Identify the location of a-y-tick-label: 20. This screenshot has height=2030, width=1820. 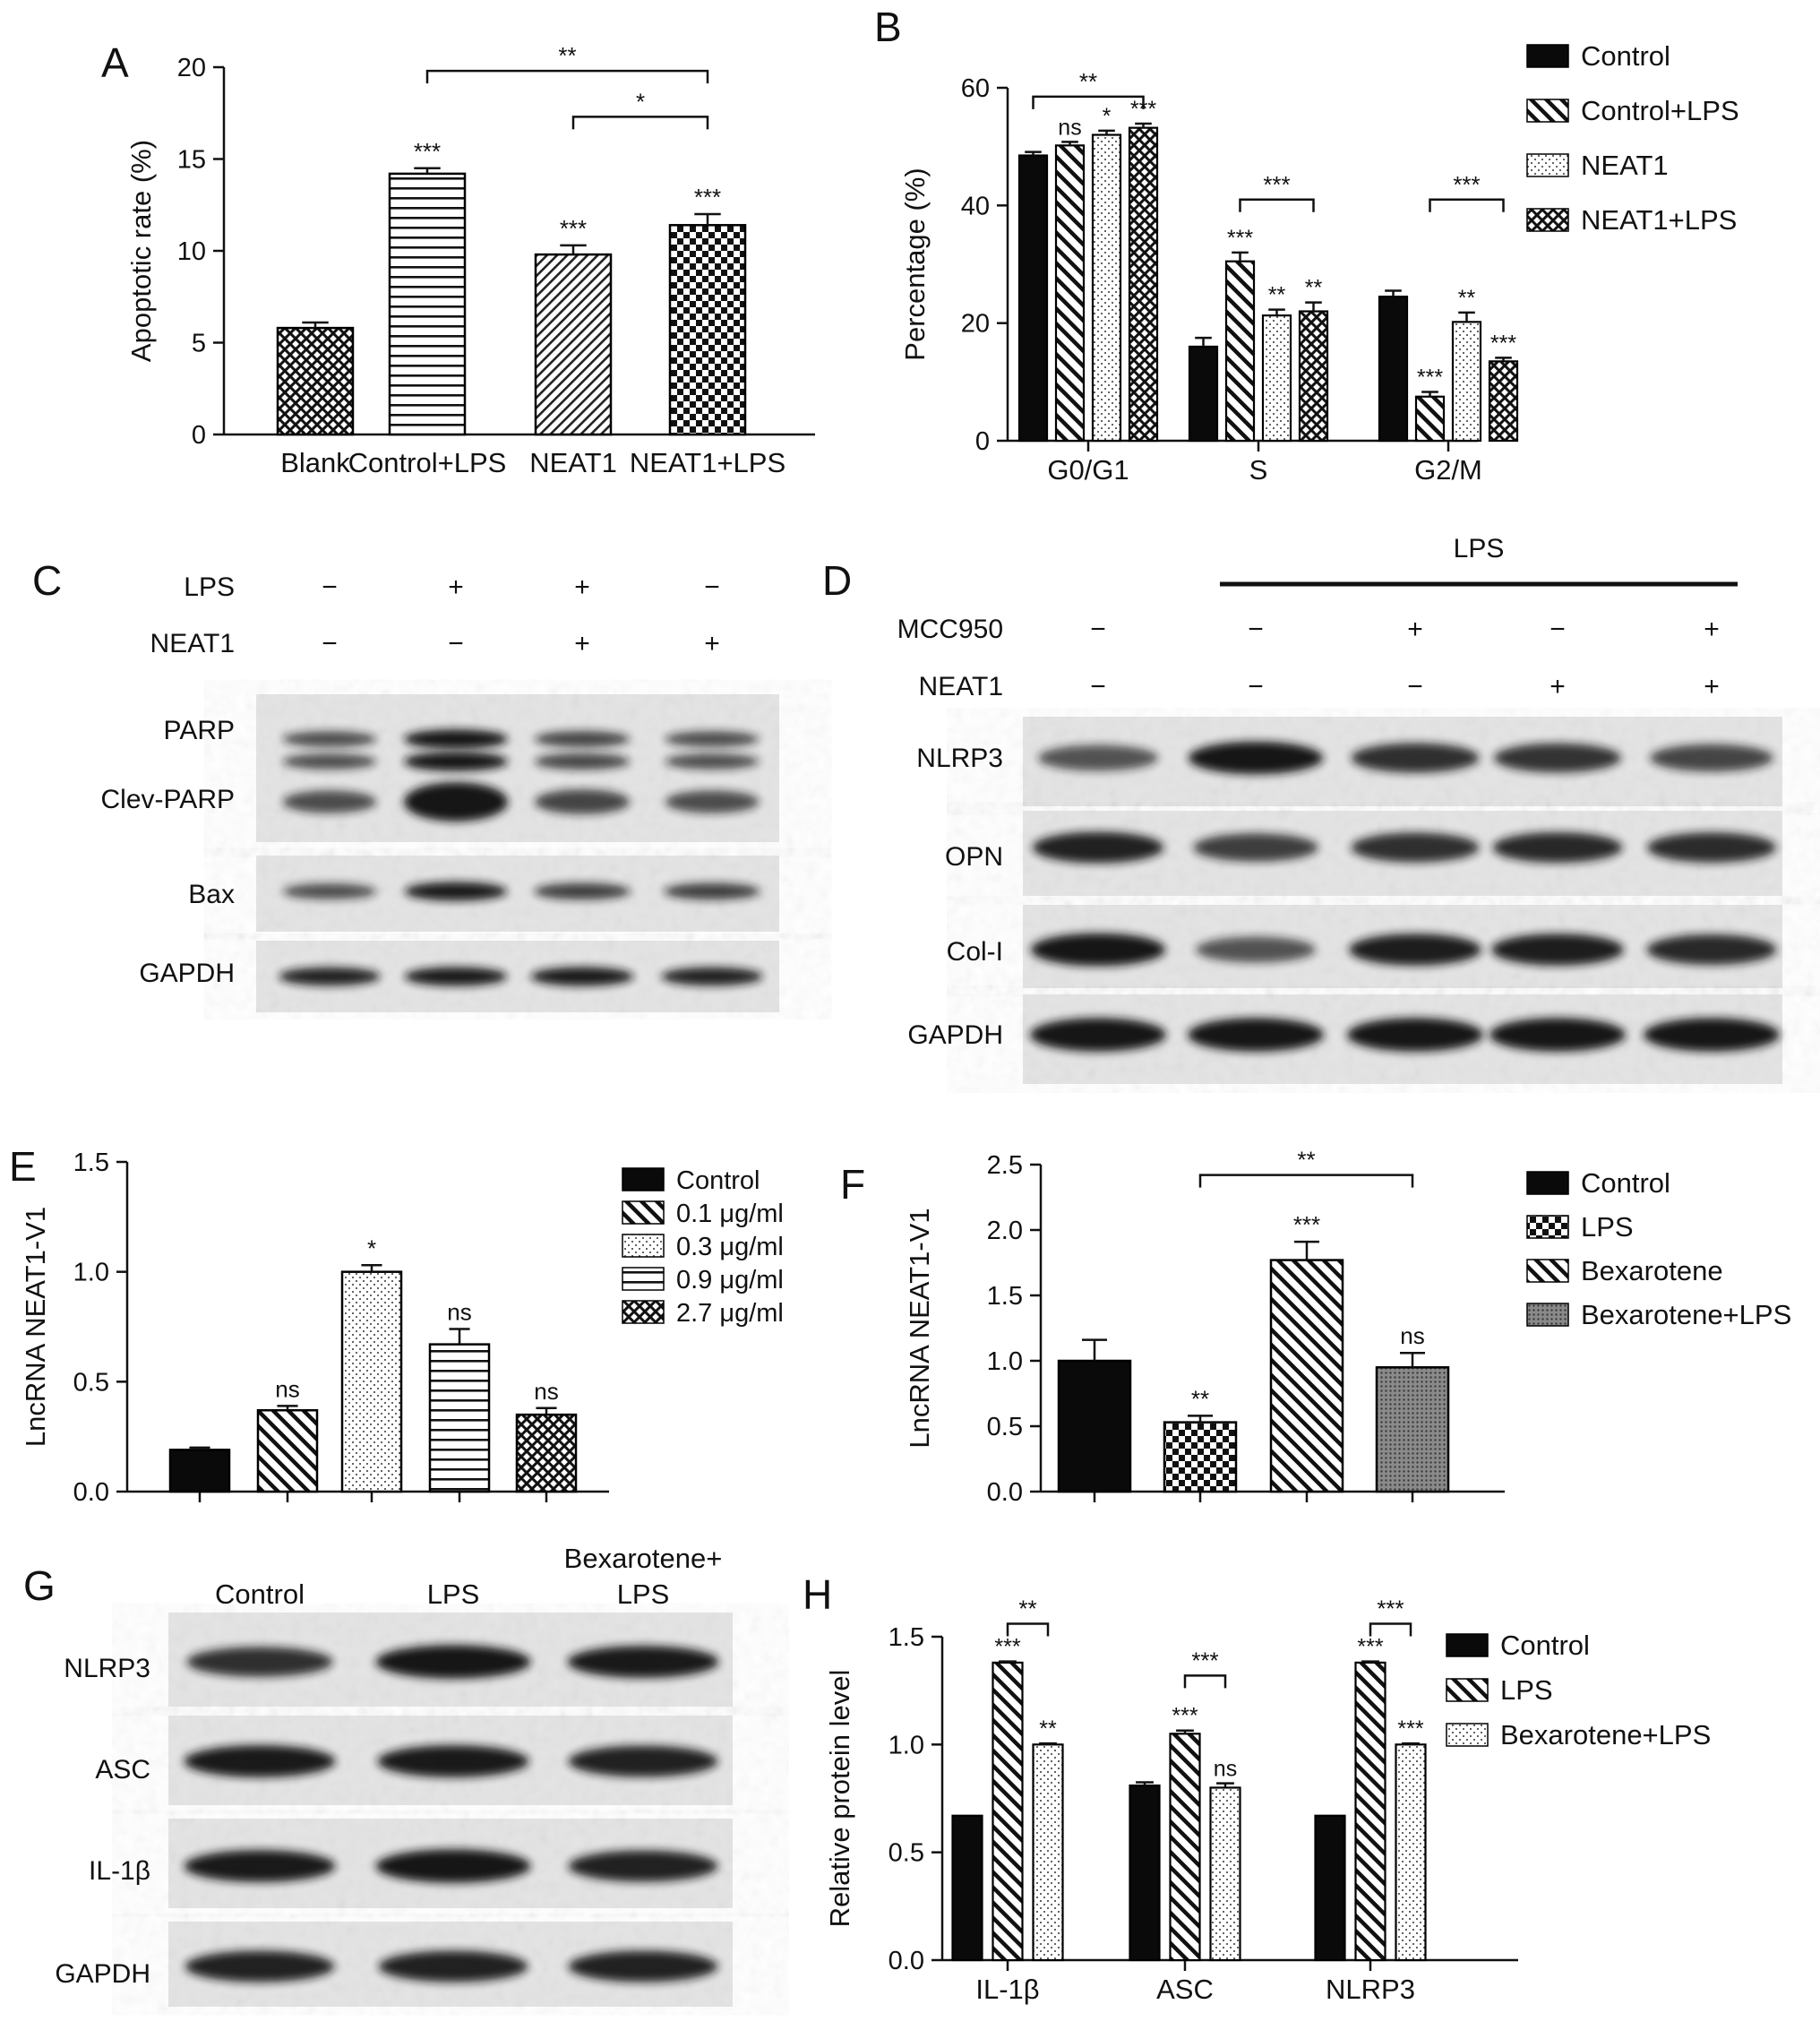
(191, 68).